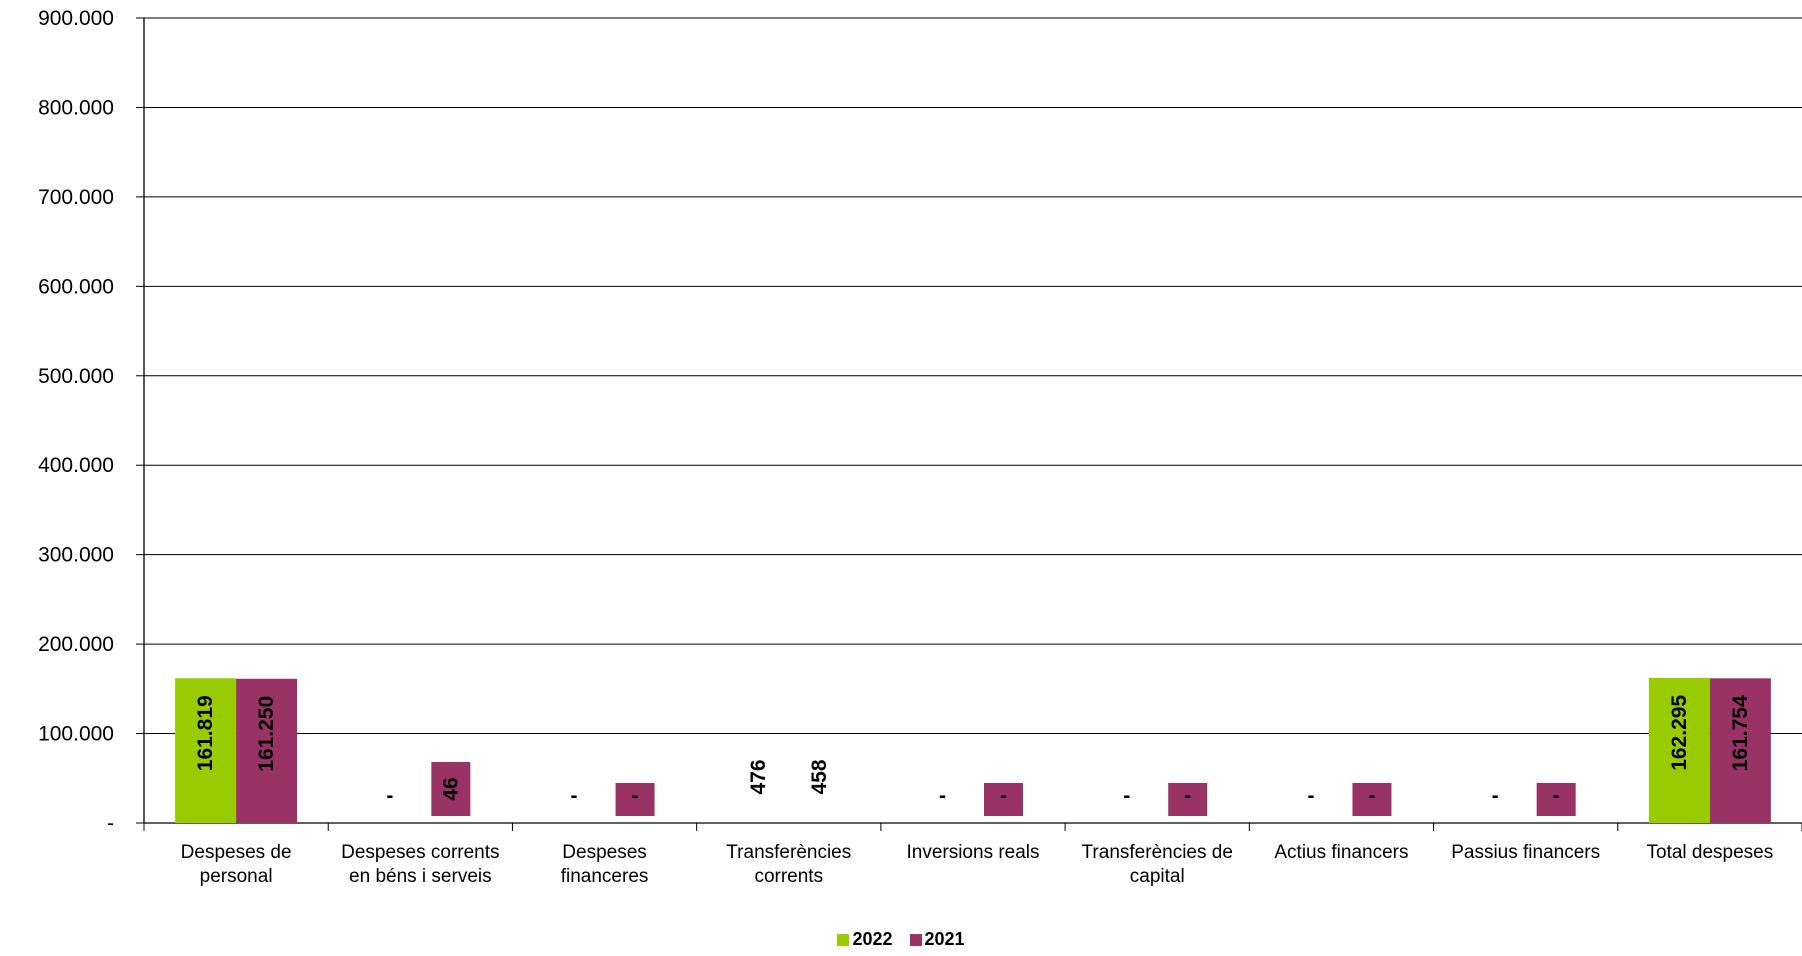 This screenshot has width=1802, height=956. Describe the element at coordinates (972, 852) in the screenshot. I see `x-category-label: Inversions reals` at that location.